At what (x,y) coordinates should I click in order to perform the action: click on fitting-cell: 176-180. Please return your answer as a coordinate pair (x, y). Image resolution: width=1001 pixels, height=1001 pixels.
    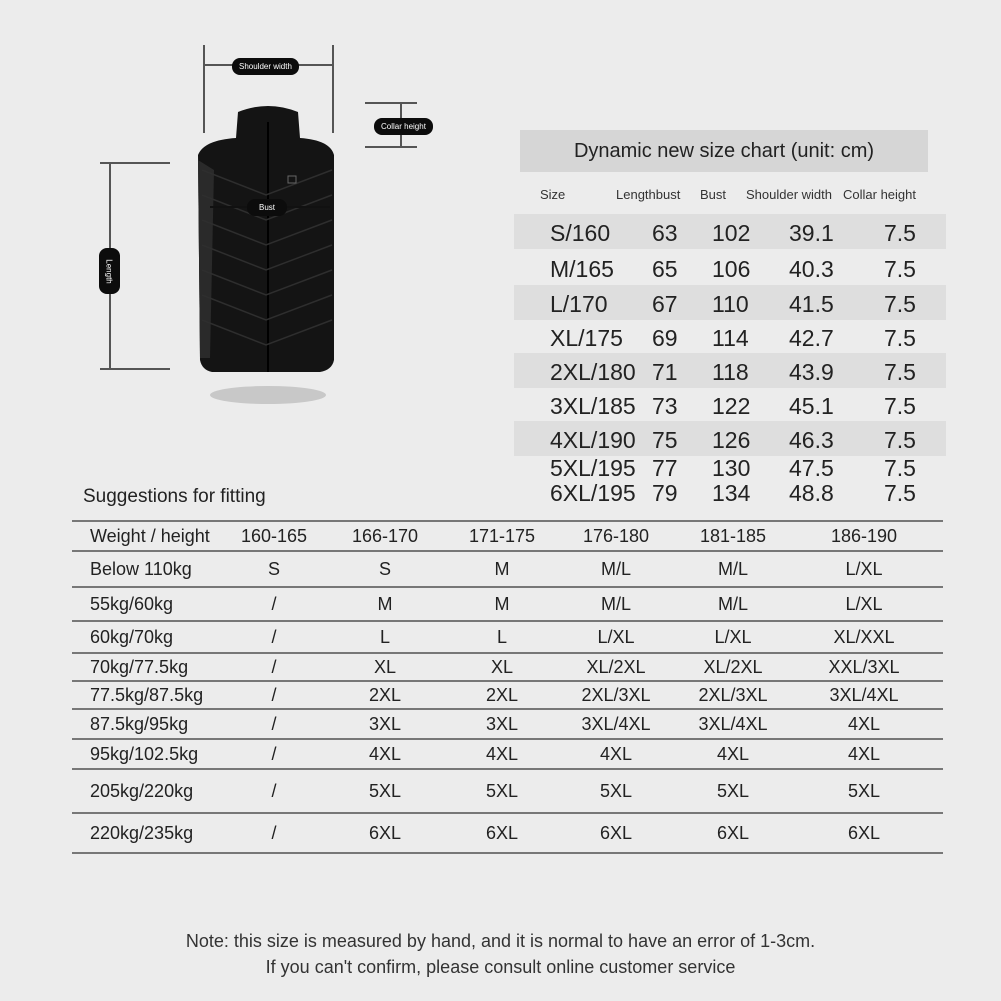
    Looking at the image, I should click on (616, 536).